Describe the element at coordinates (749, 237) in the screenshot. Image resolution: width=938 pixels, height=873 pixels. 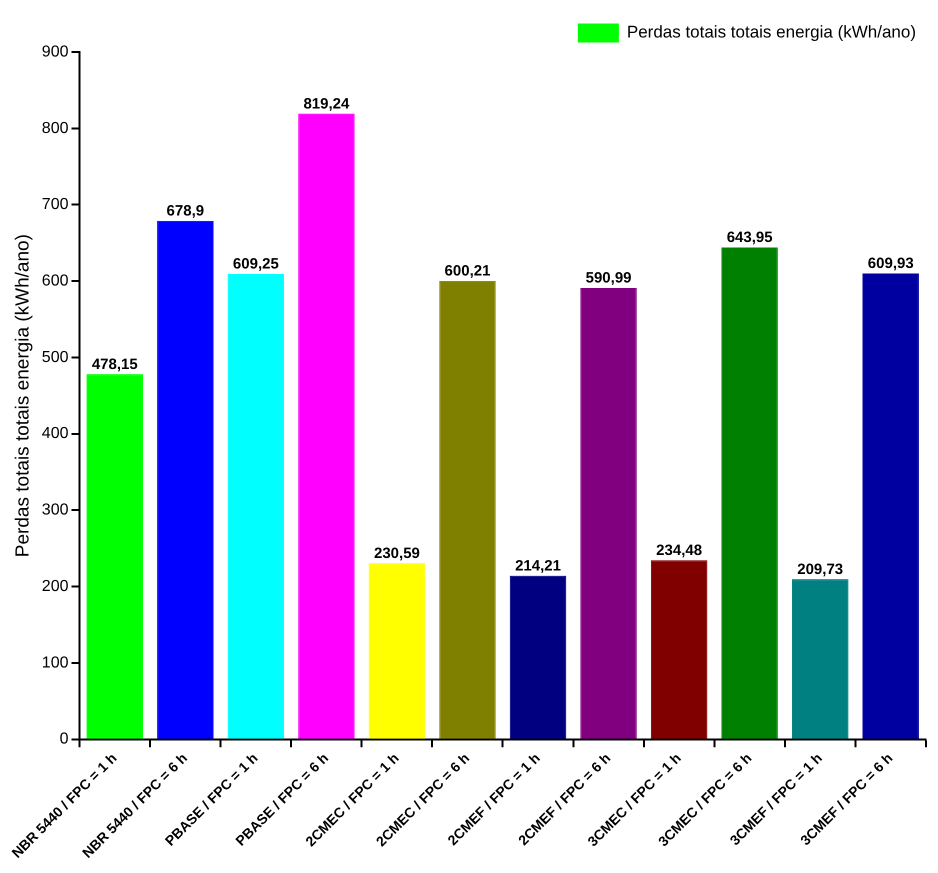
I see `data-label: 643,95` at that location.